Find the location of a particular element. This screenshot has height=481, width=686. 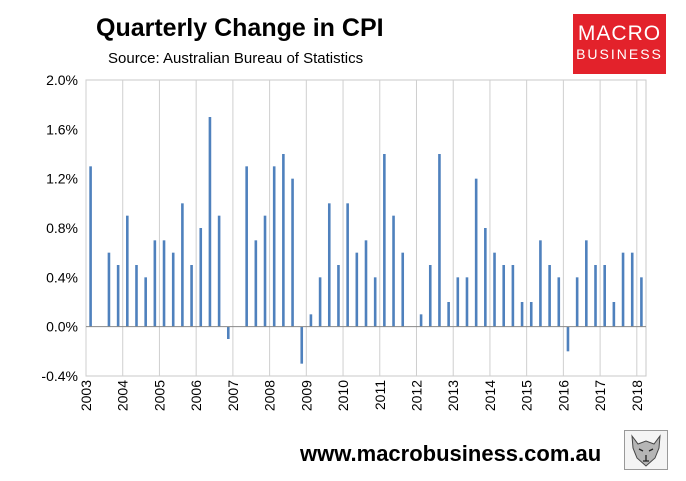

y-tick-label: 1.6% is located at coordinates (62, 129).